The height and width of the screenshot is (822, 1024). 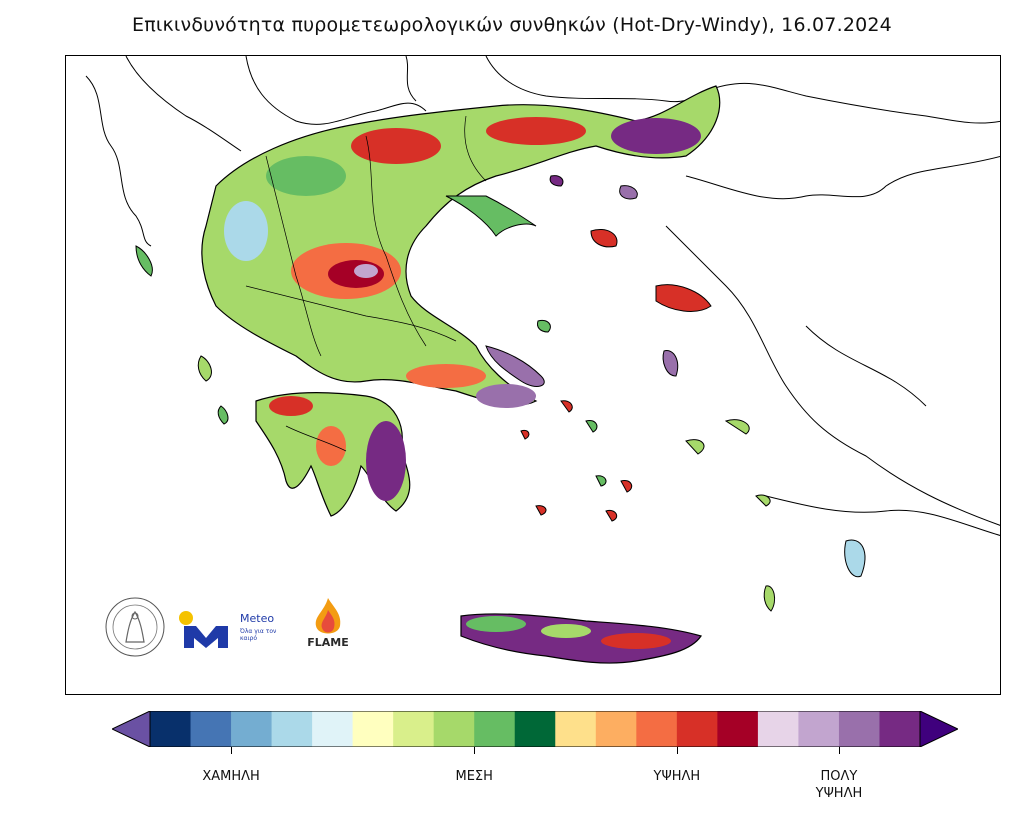 I want to click on cyclades-islands, so click(x=693, y=506).